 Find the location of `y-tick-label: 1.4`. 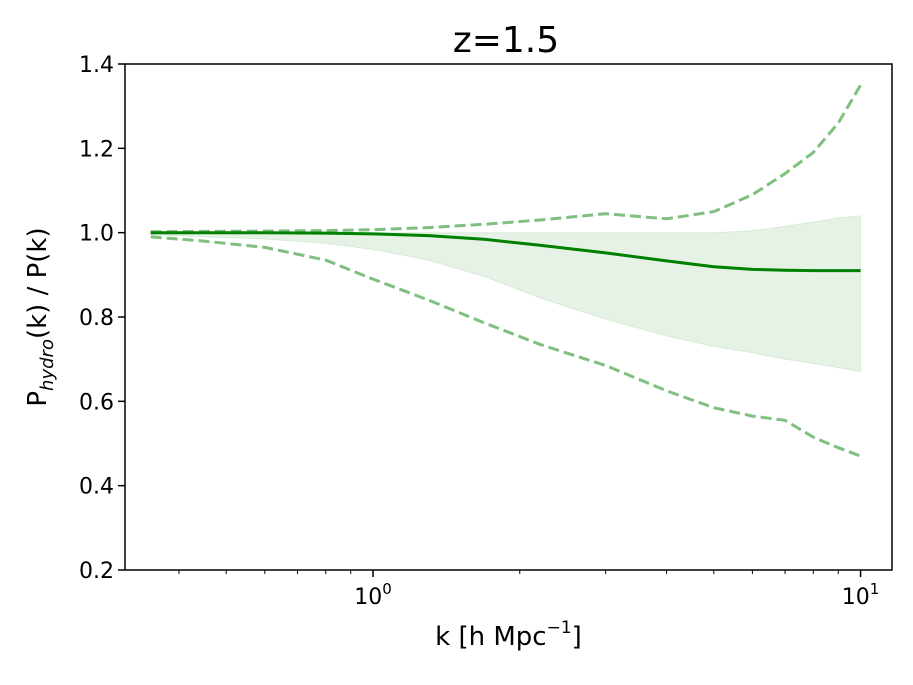

y-tick-label: 1.4 is located at coordinates (96, 65).